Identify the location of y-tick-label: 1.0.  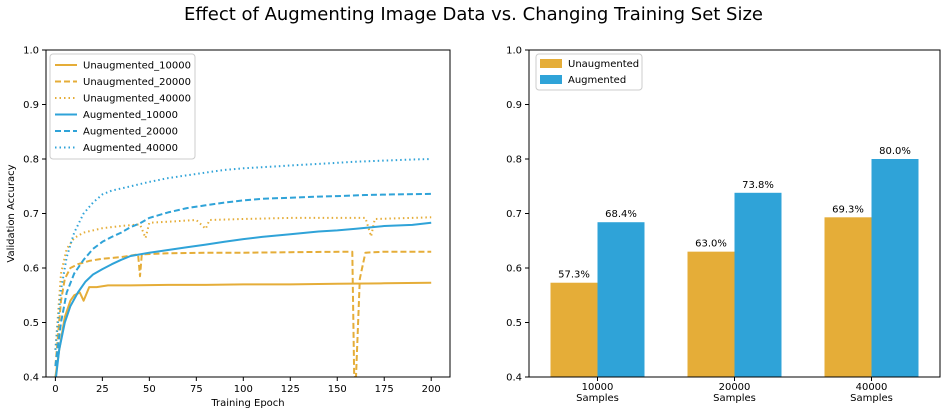
(31, 51).